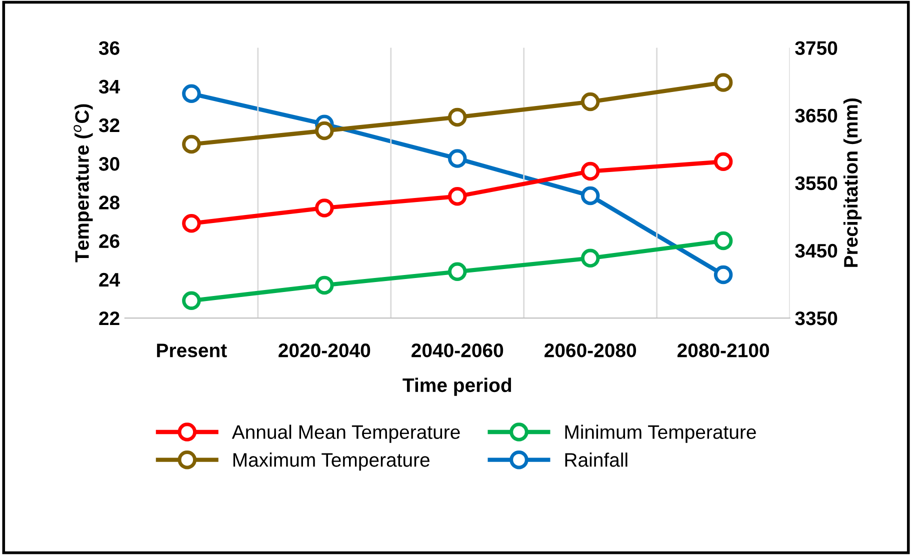  What do you see at coordinates (816, 183) in the screenshot?
I see `y2-tick-label: 3550` at bounding box center [816, 183].